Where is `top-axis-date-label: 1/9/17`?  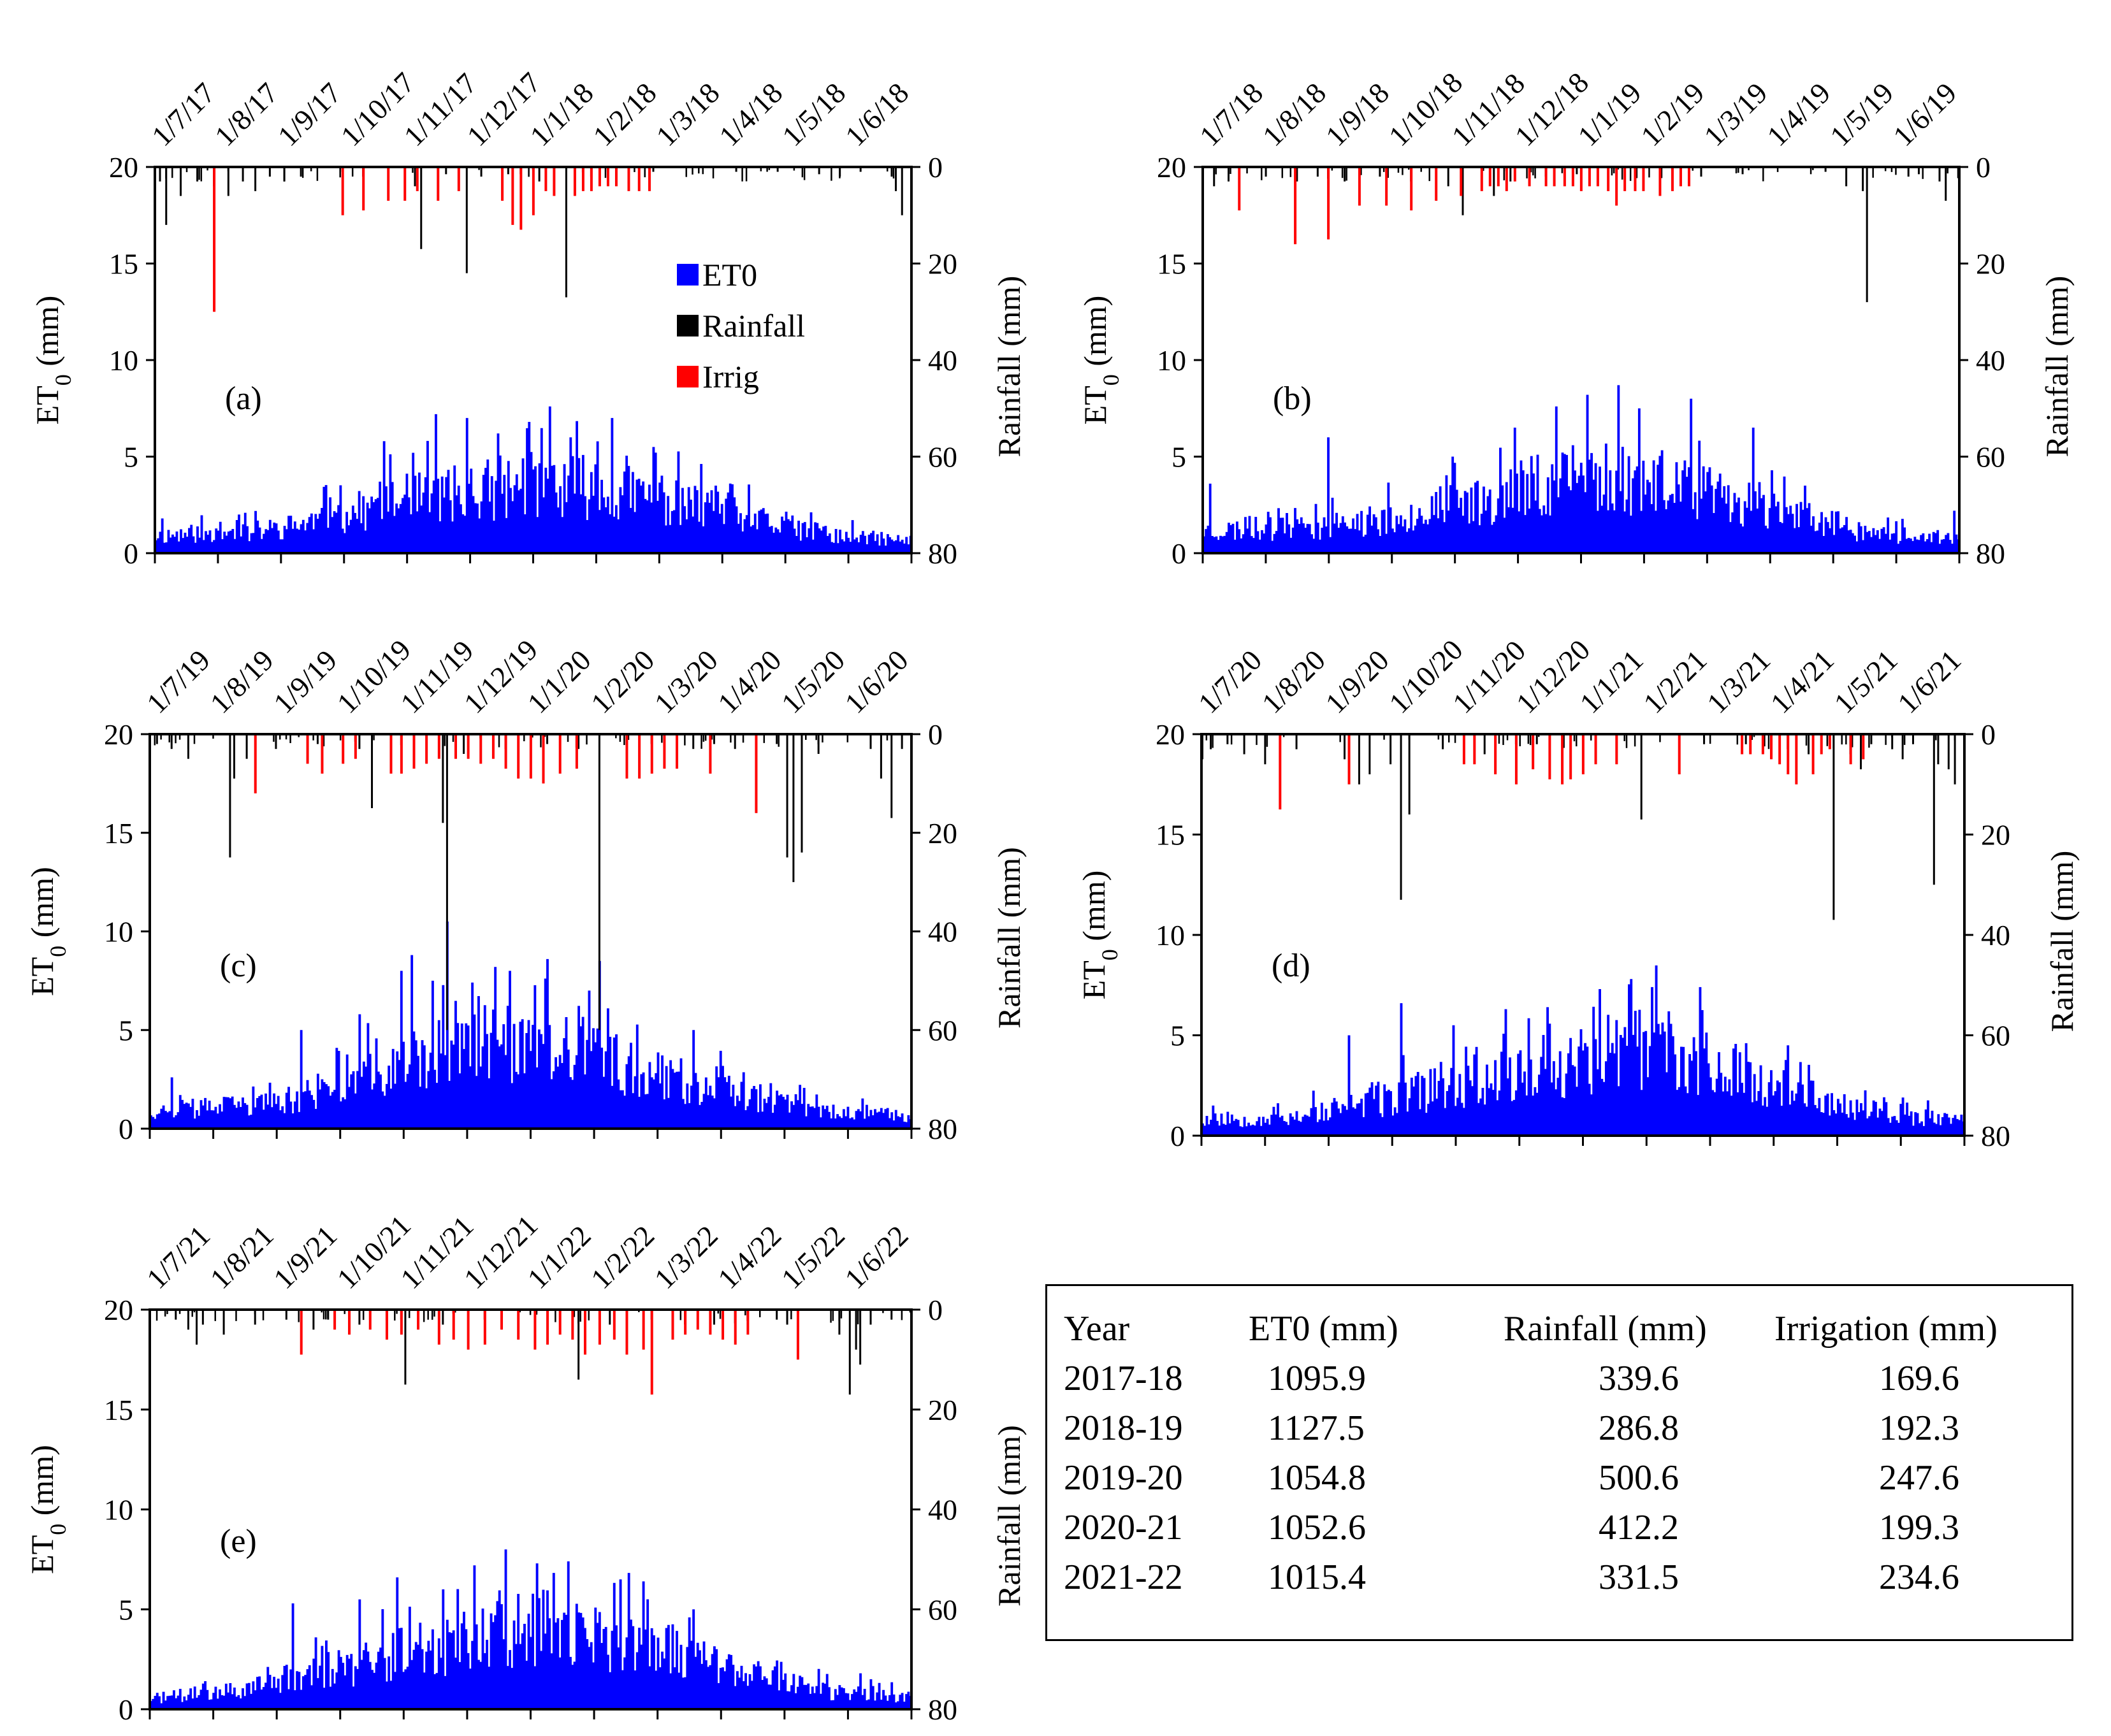 top-axis-date-label: 1/9/17 is located at coordinates (309, 114).